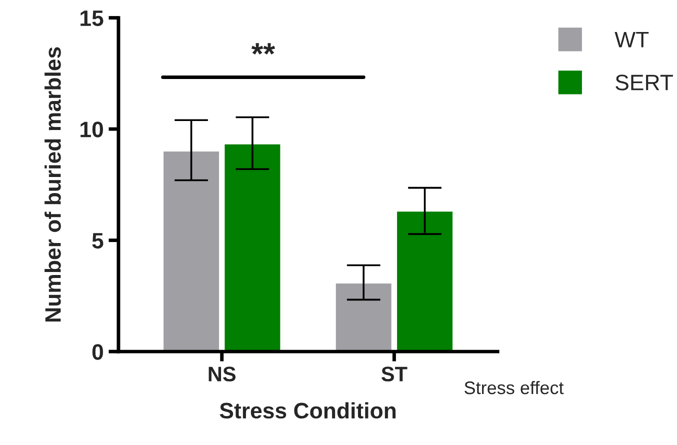 Image resolution: width=677 pixels, height=445 pixels. What do you see at coordinates (514, 387) in the screenshot?
I see `text: Stress effect` at bounding box center [514, 387].